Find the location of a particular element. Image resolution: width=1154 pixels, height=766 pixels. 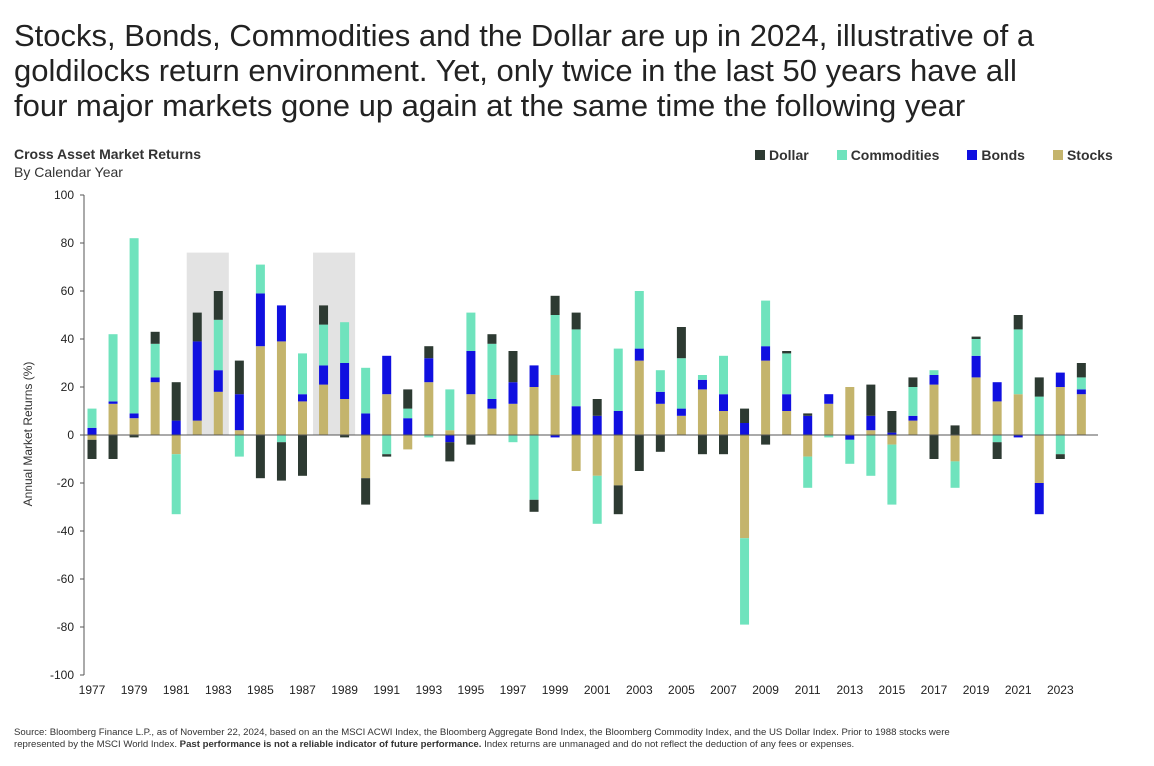

bar-dollar-1997 is located at coordinates (513, 367).